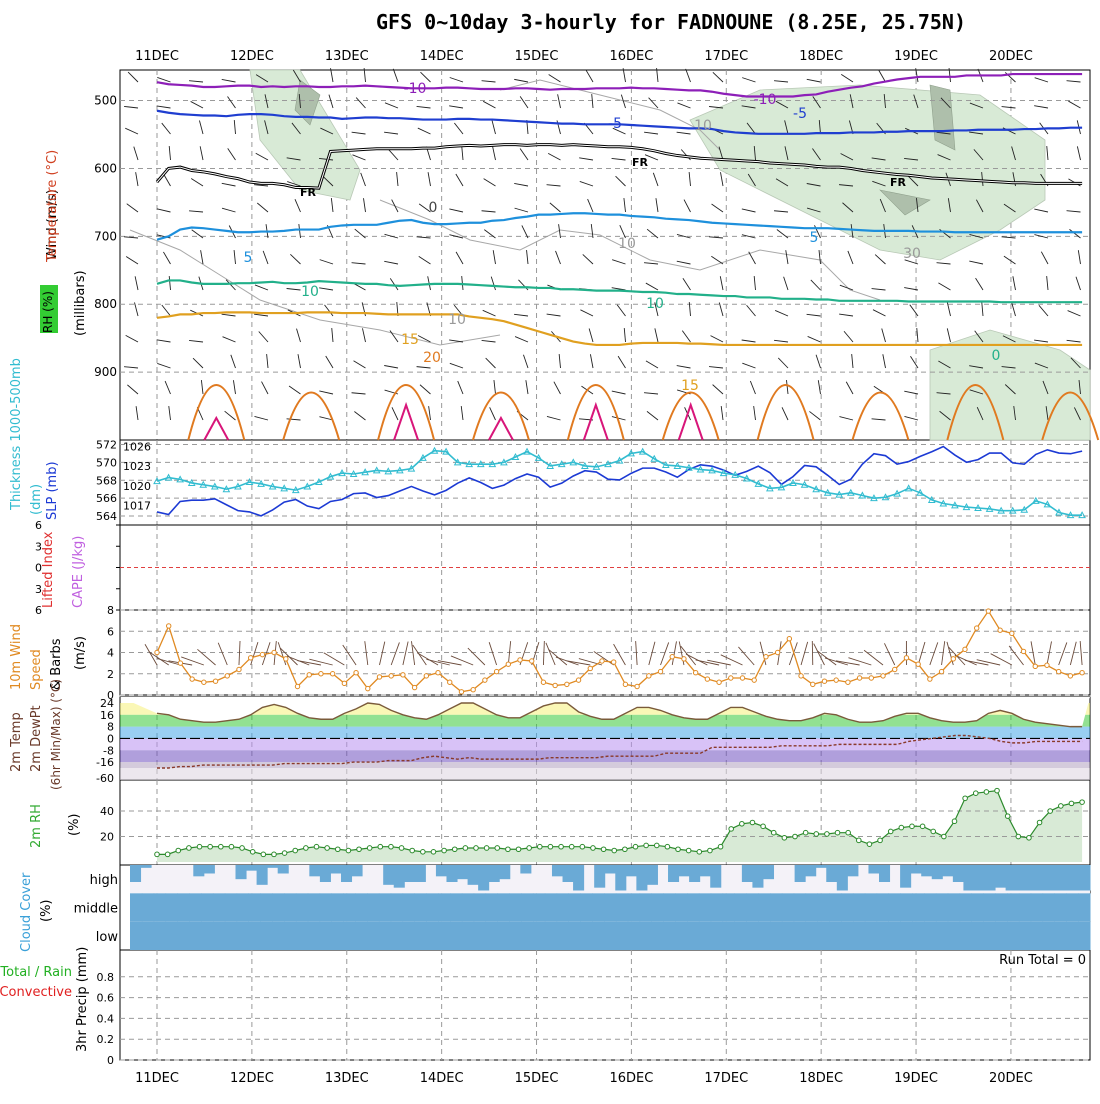 The height and width of the screenshot is (1104, 1100). I want to click on wind-ylabel-4: (m/s), so click(80, 653).